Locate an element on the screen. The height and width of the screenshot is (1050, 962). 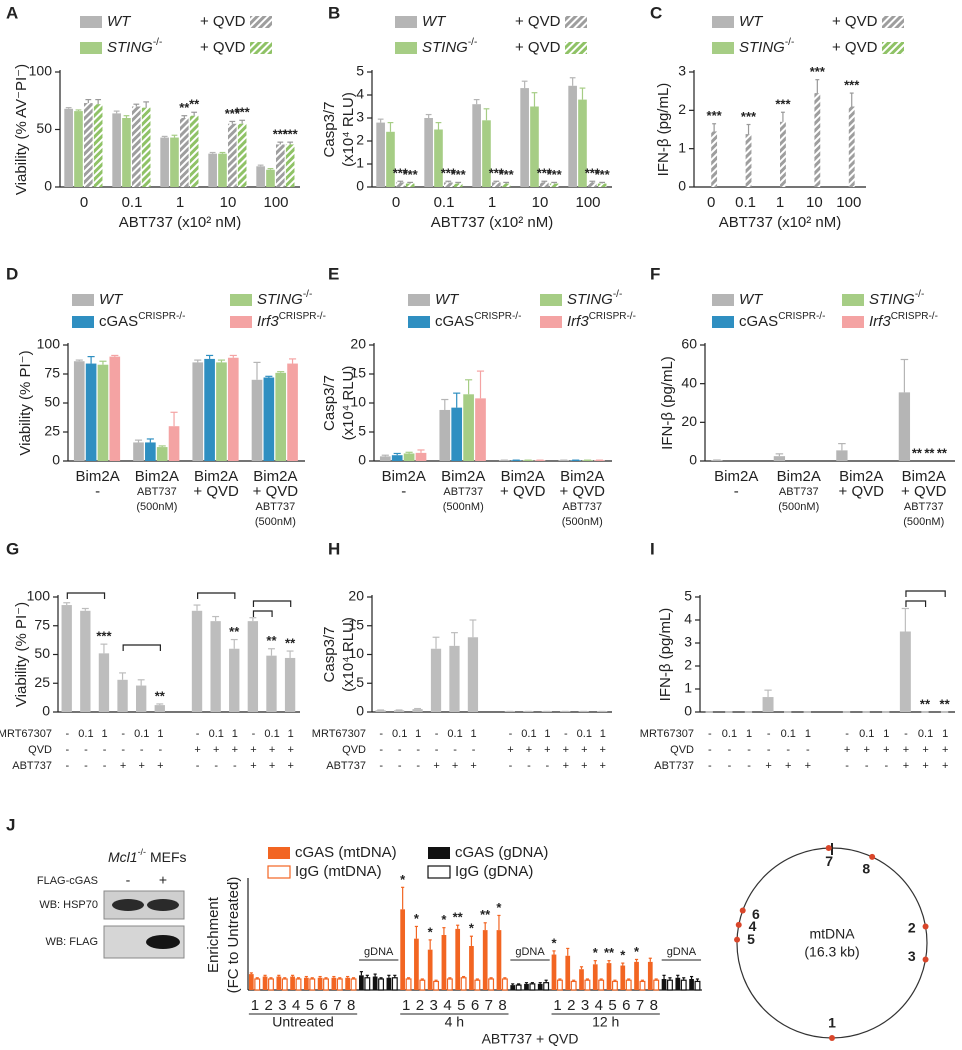
y-tick-label: 60 is located at coordinates (689, 344).